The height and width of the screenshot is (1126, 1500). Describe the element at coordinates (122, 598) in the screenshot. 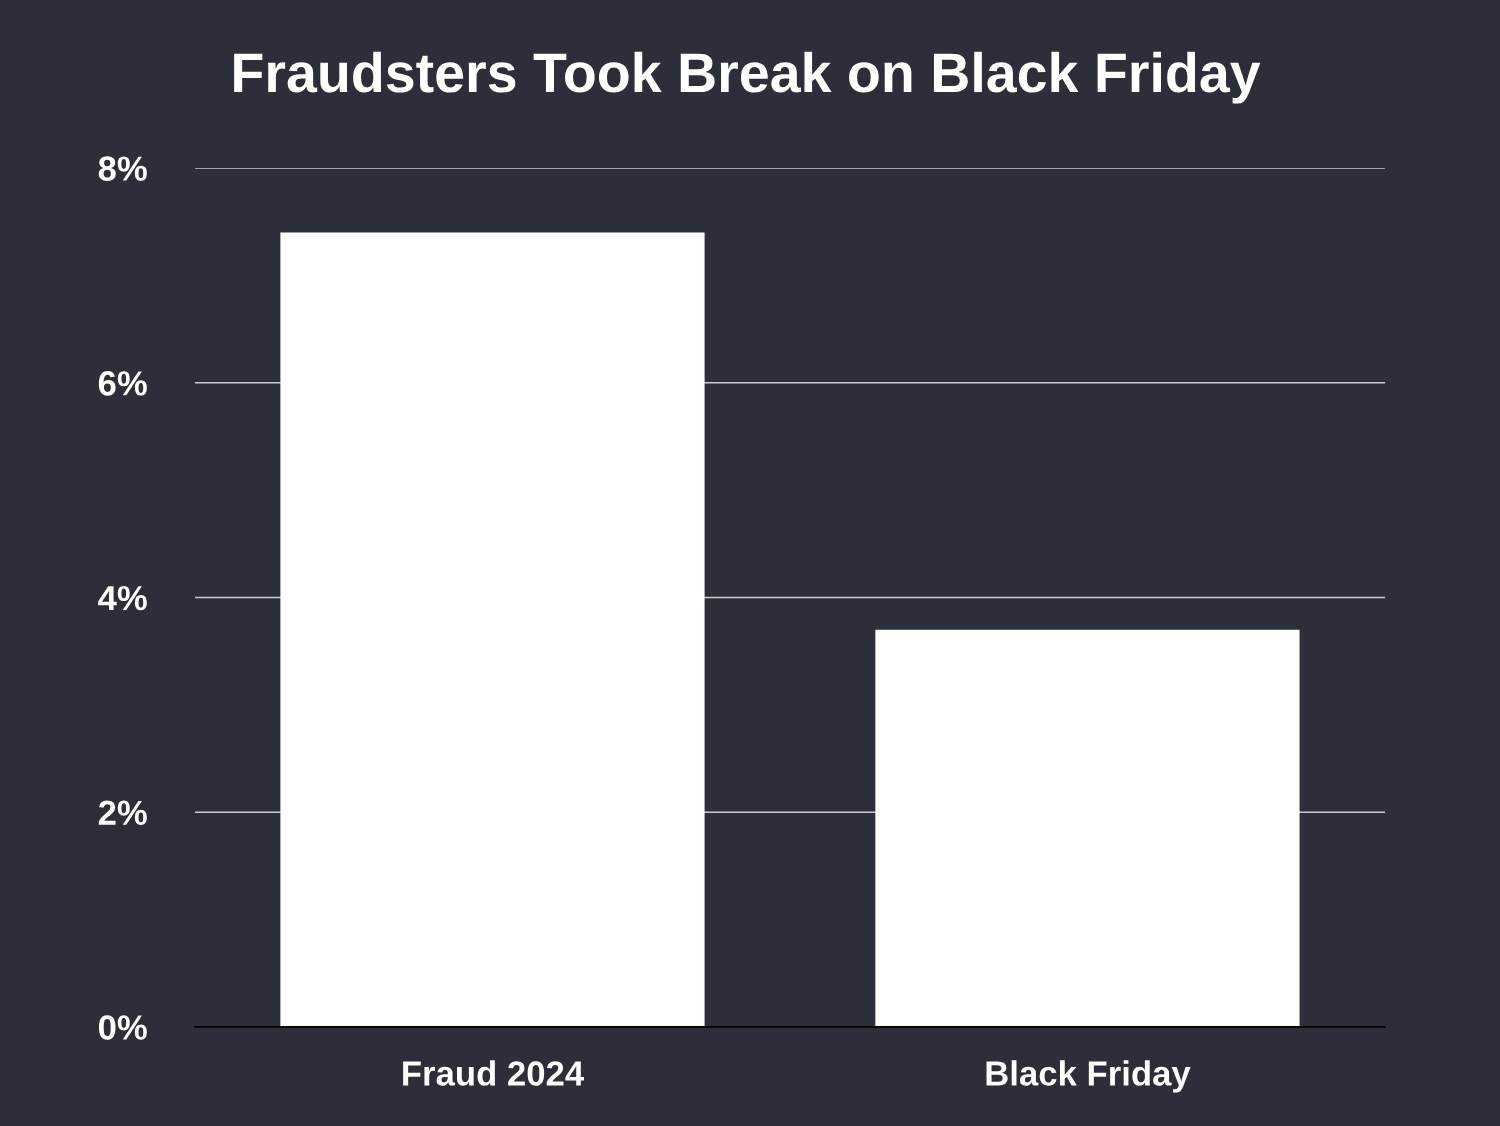

I see `y-tick-label: 4%` at that location.